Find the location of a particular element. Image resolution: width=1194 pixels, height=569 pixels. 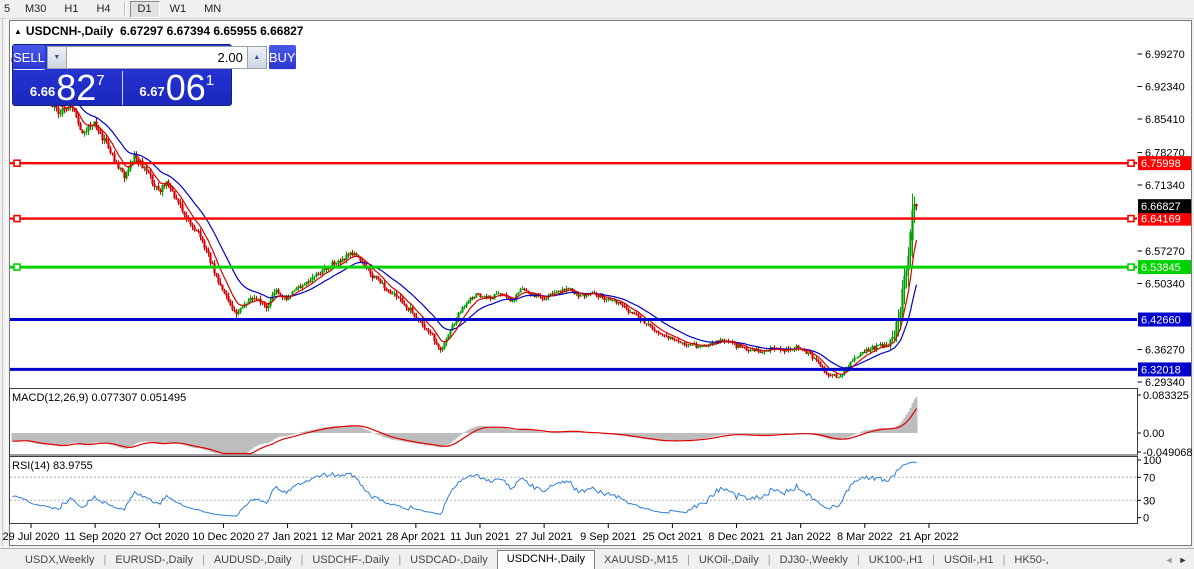

chart-tab-dj30weekly: DJ30-,Weekly is located at coordinates (813, 560).